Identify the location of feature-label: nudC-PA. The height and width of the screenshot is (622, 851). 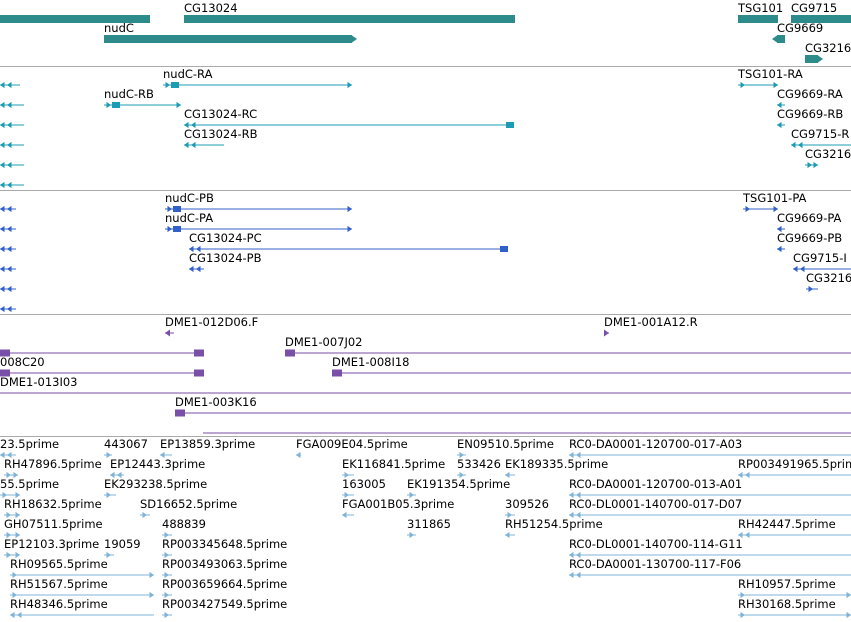
(189, 218).